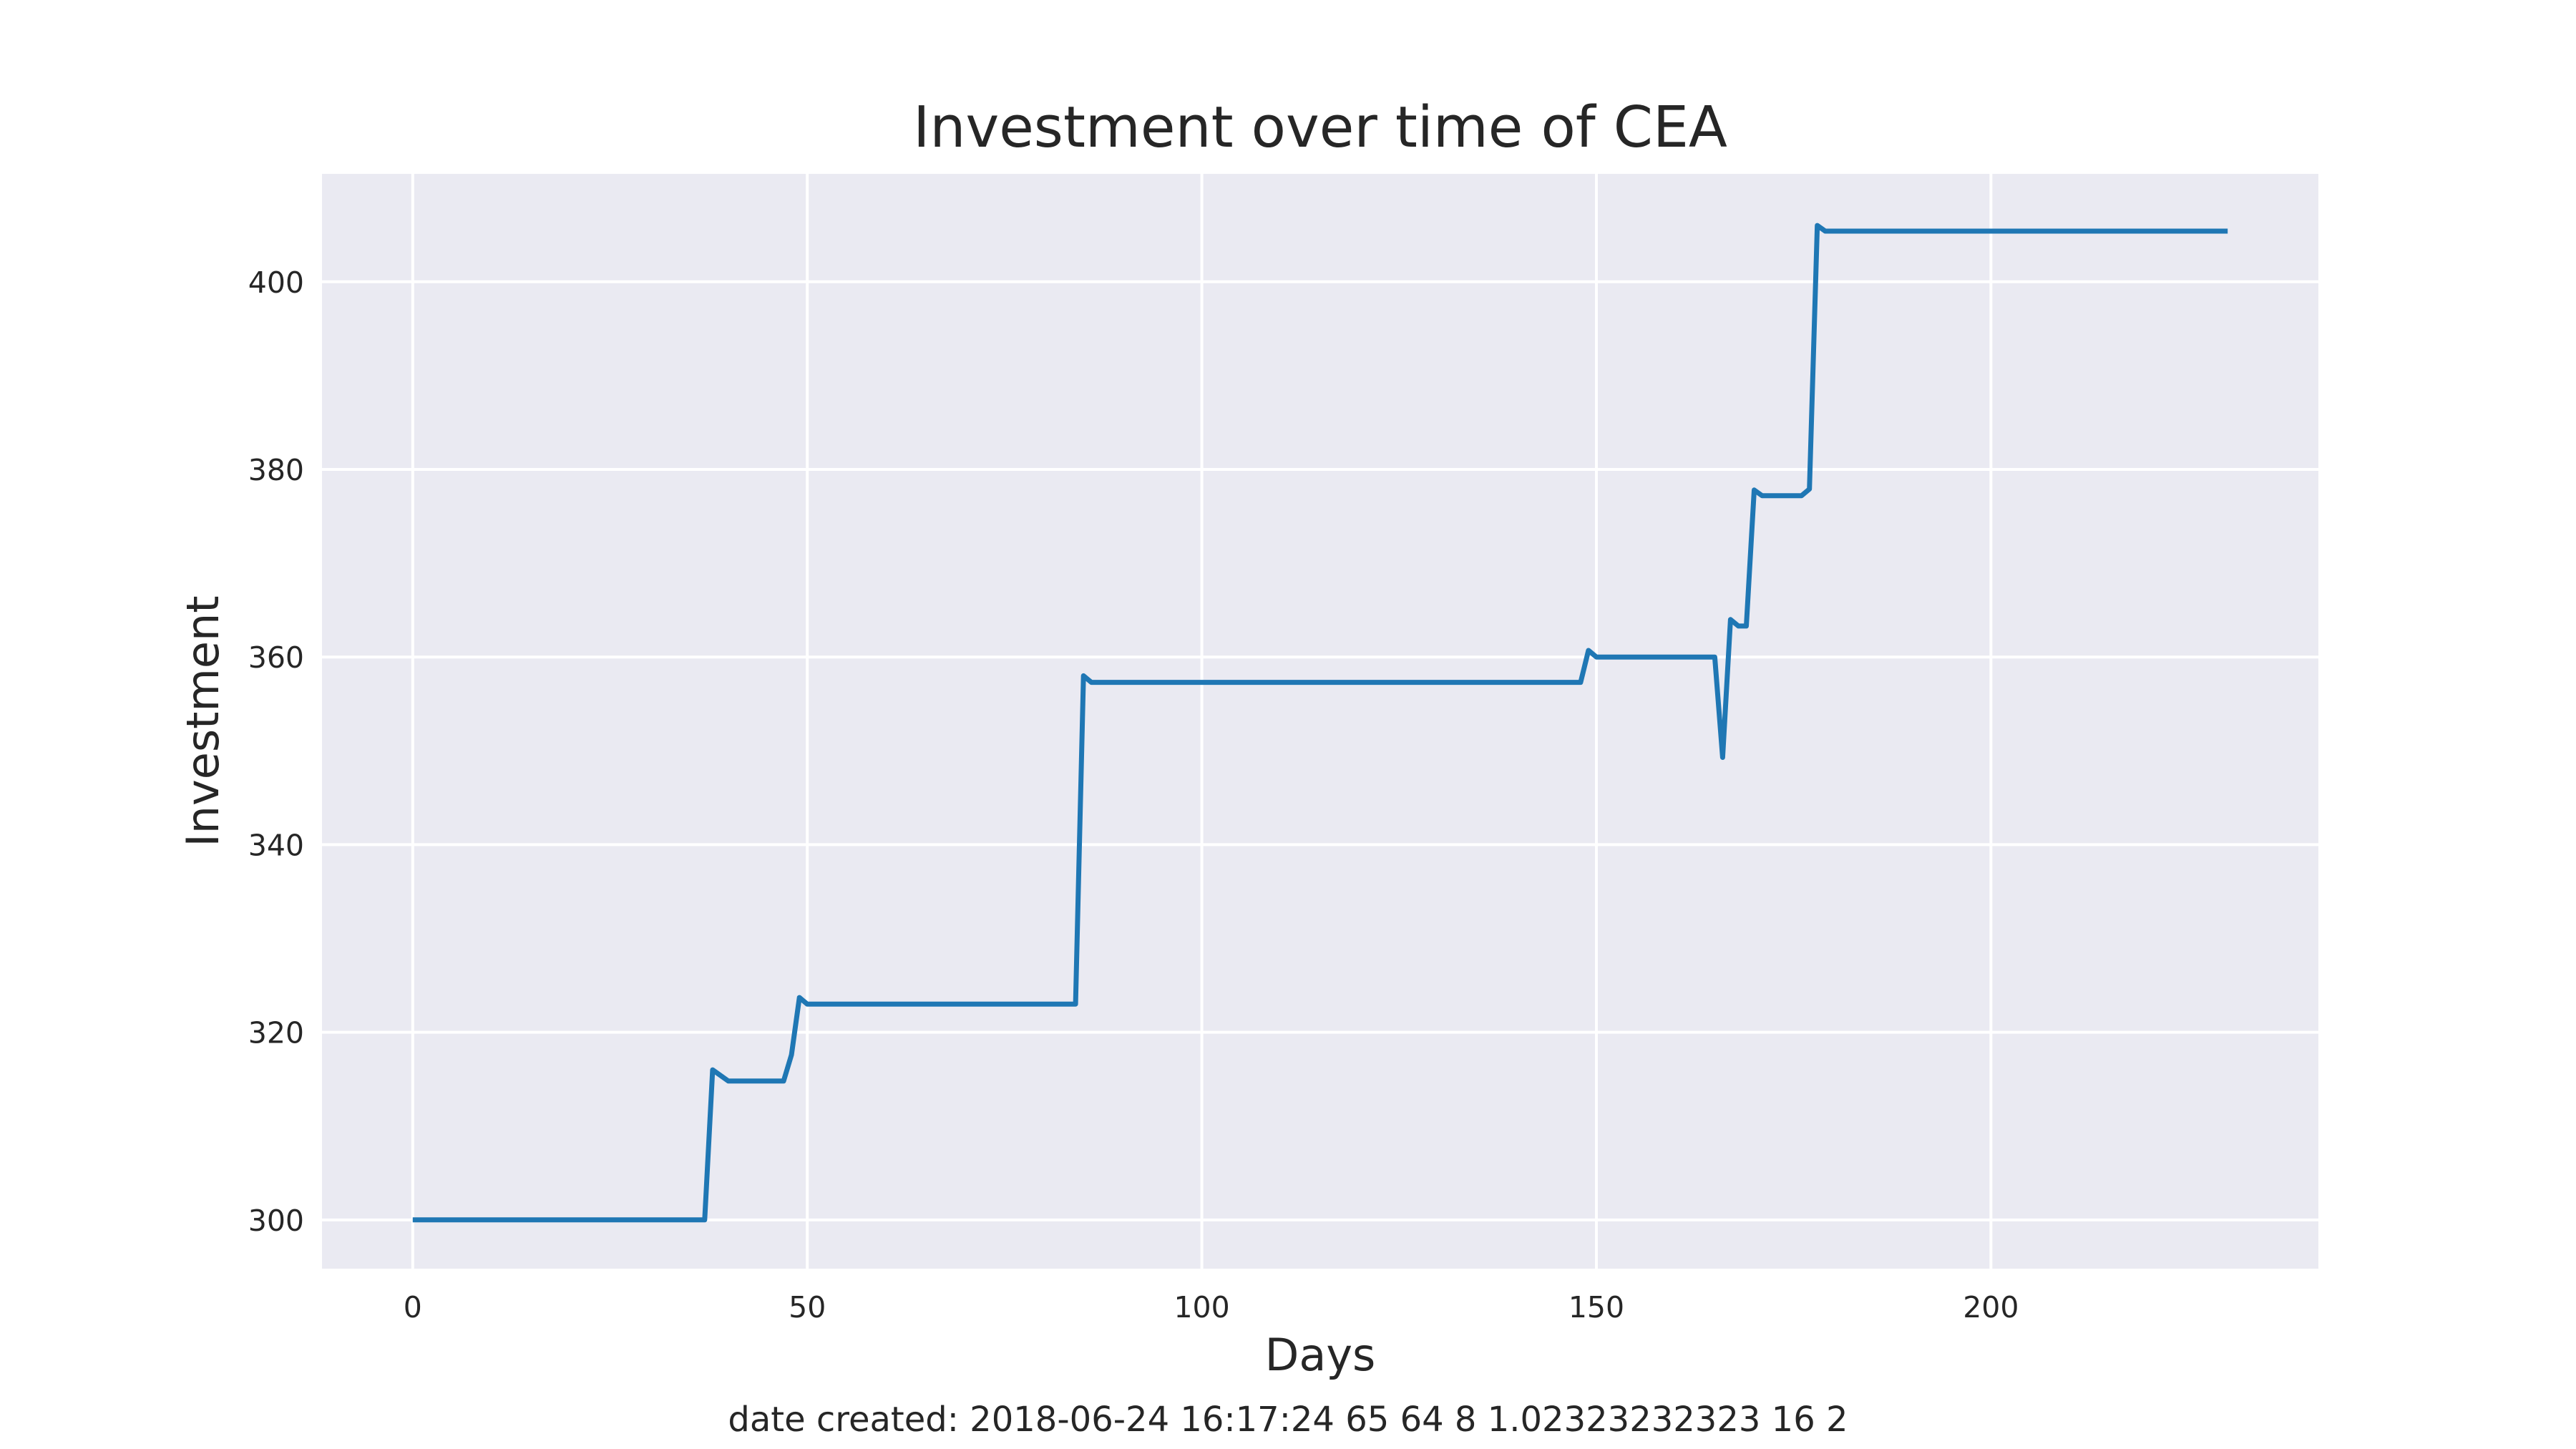 The image size is (2576, 1449). What do you see at coordinates (276, 845) in the screenshot?
I see `y-tick-label: 340` at bounding box center [276, 845].